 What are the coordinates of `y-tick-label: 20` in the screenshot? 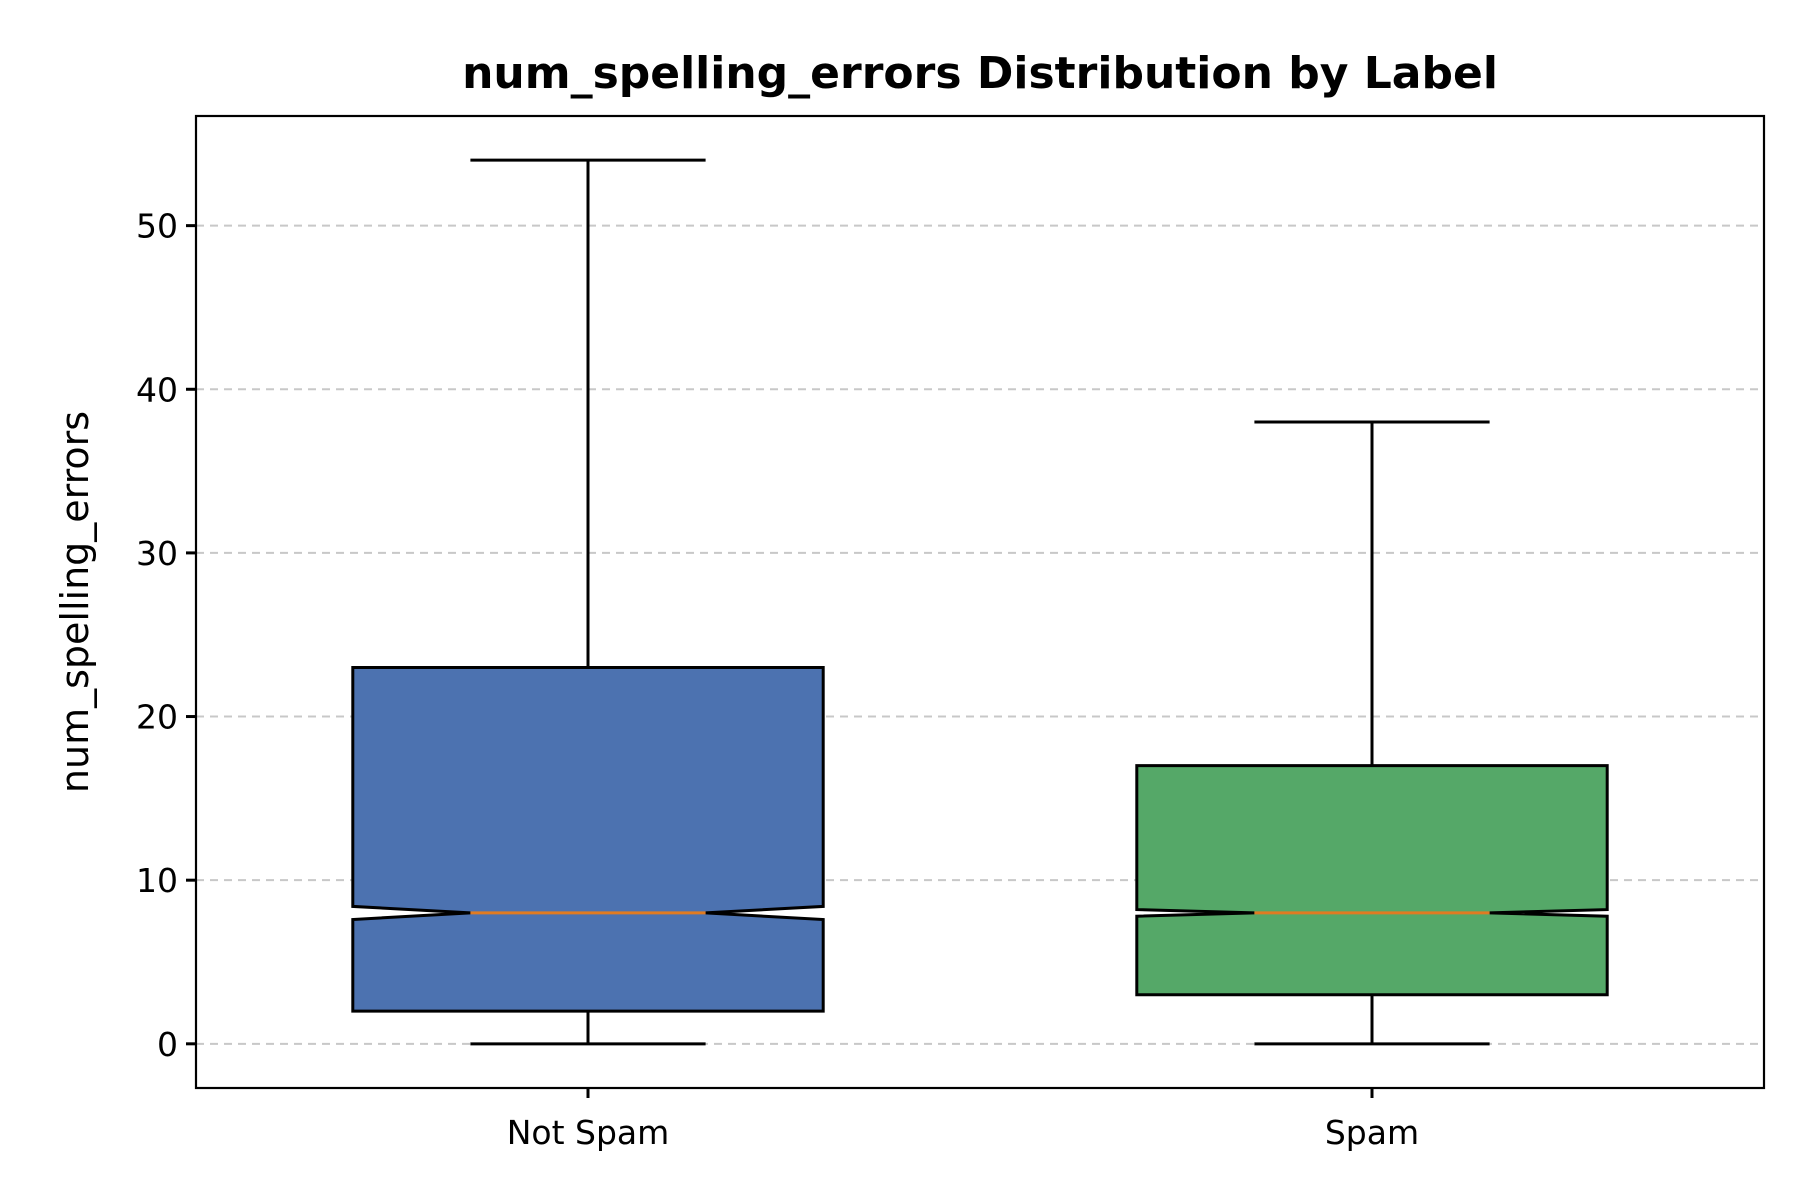 It's located at (157, 717).